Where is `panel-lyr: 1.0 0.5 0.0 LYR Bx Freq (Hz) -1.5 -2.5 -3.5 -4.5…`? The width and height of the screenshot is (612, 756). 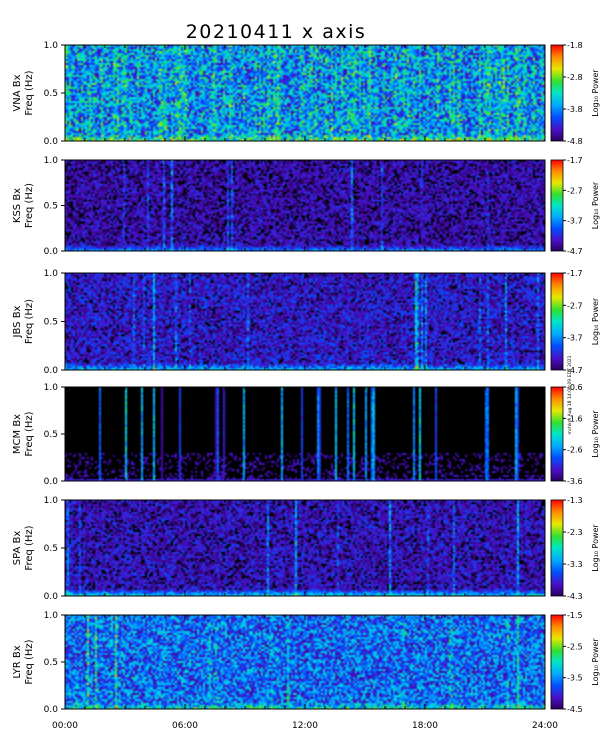
panel-lyr: 1.0 0.5 0.0 LYR Bx Freq (Hz) -1.5 -2.5 -3.5 -4.5… is located at coordinates (306, 663).